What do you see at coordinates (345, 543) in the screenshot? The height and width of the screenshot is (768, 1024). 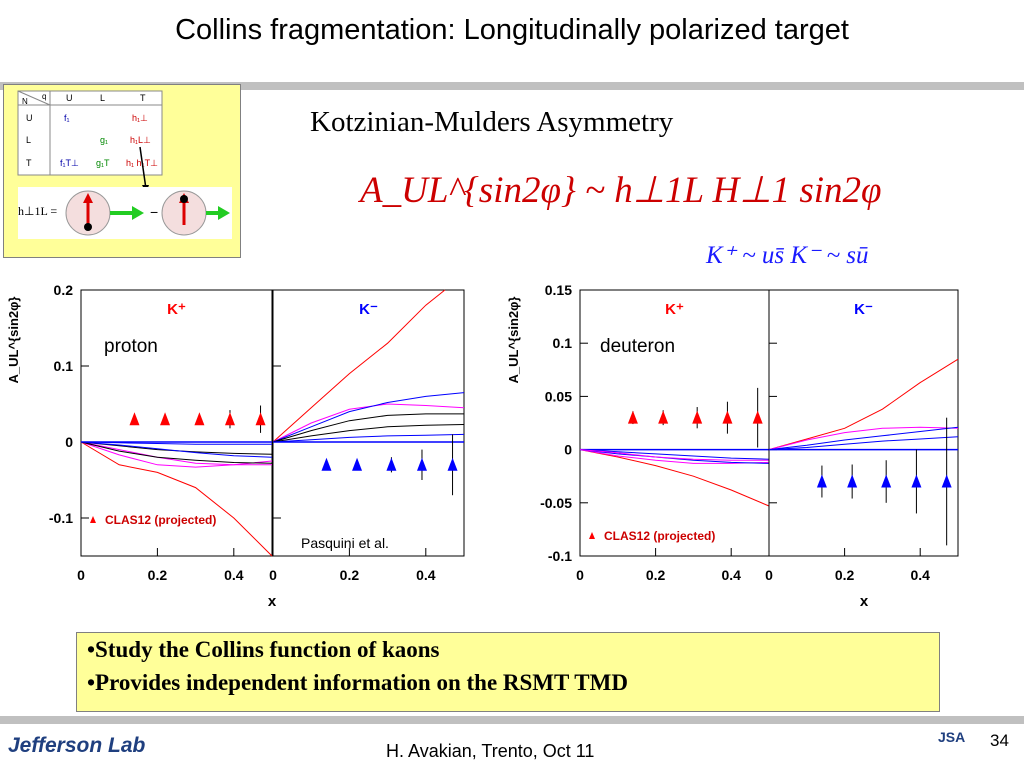 I see `annotation-text: Pasquini et al.` at bounding box center [345, 543].